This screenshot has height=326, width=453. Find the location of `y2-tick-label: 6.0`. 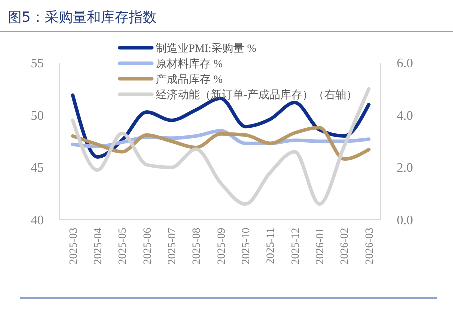

y2-tick-label: 6.0 is located at coordinates (405, 63).